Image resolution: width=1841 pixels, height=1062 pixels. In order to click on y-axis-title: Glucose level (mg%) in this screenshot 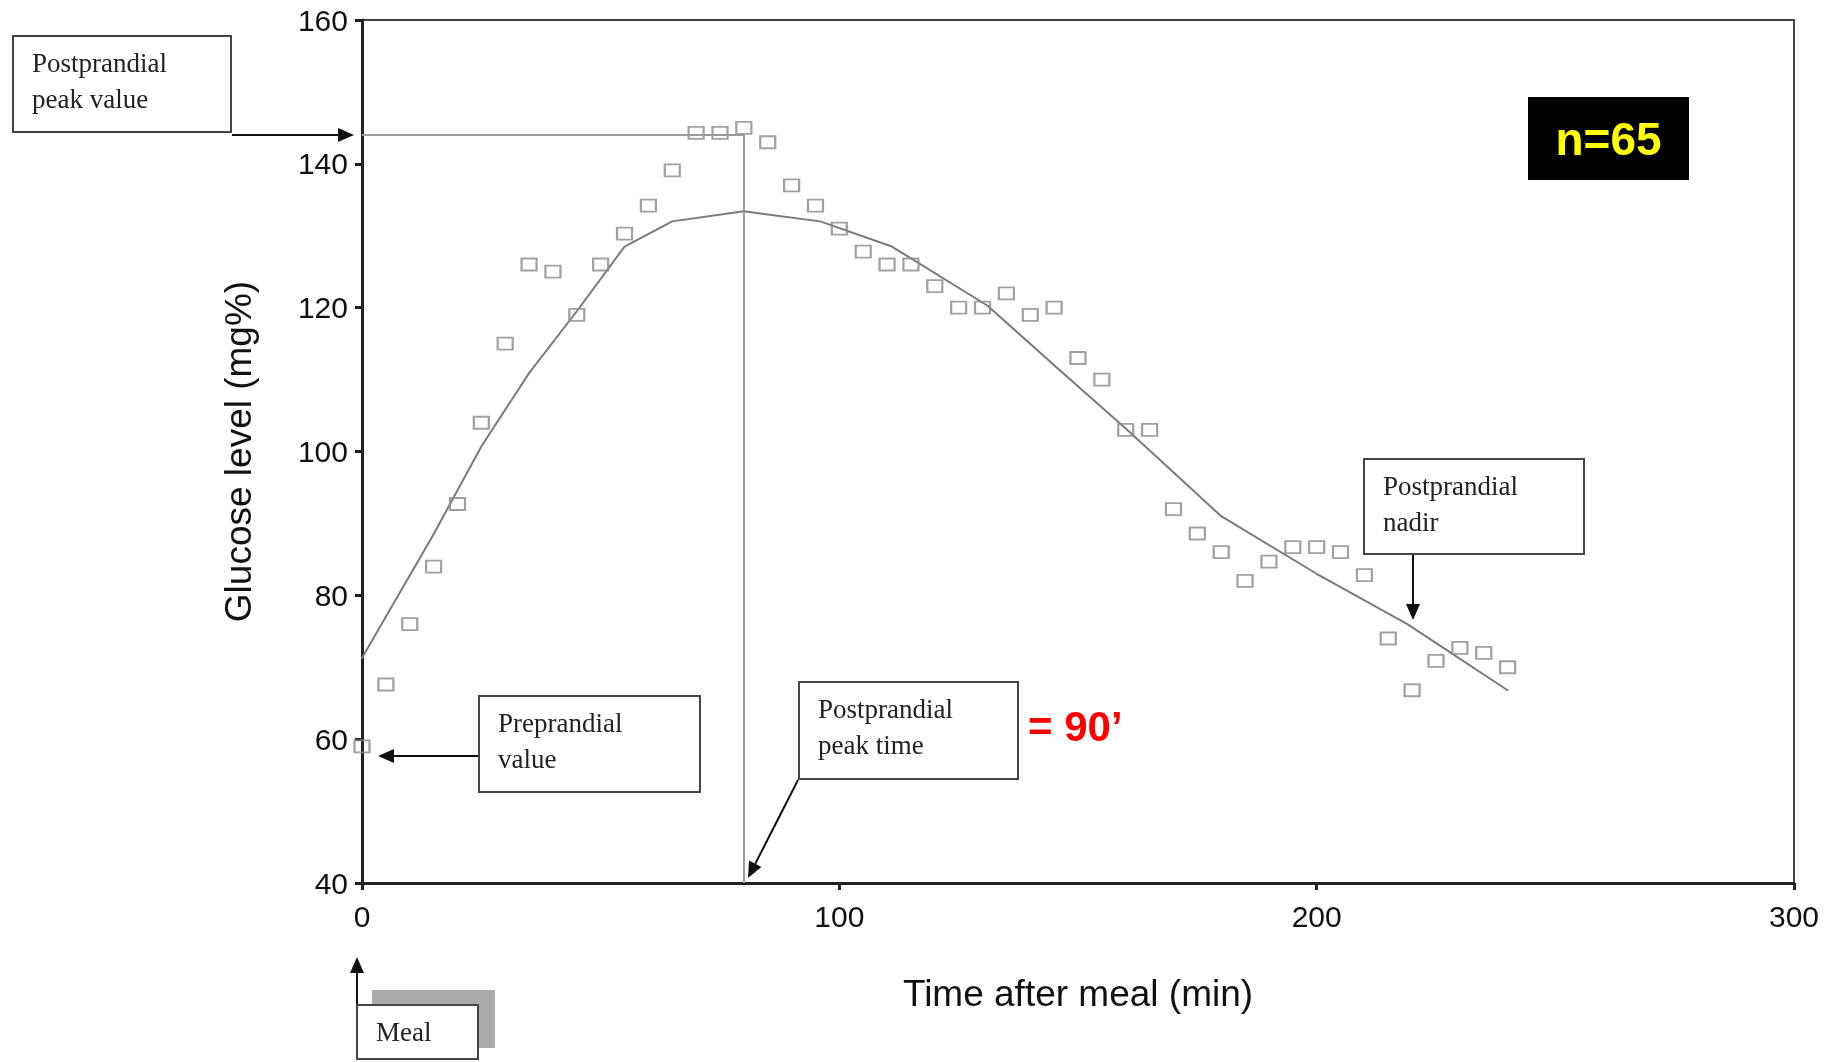, I will do `click(238, 451)`.